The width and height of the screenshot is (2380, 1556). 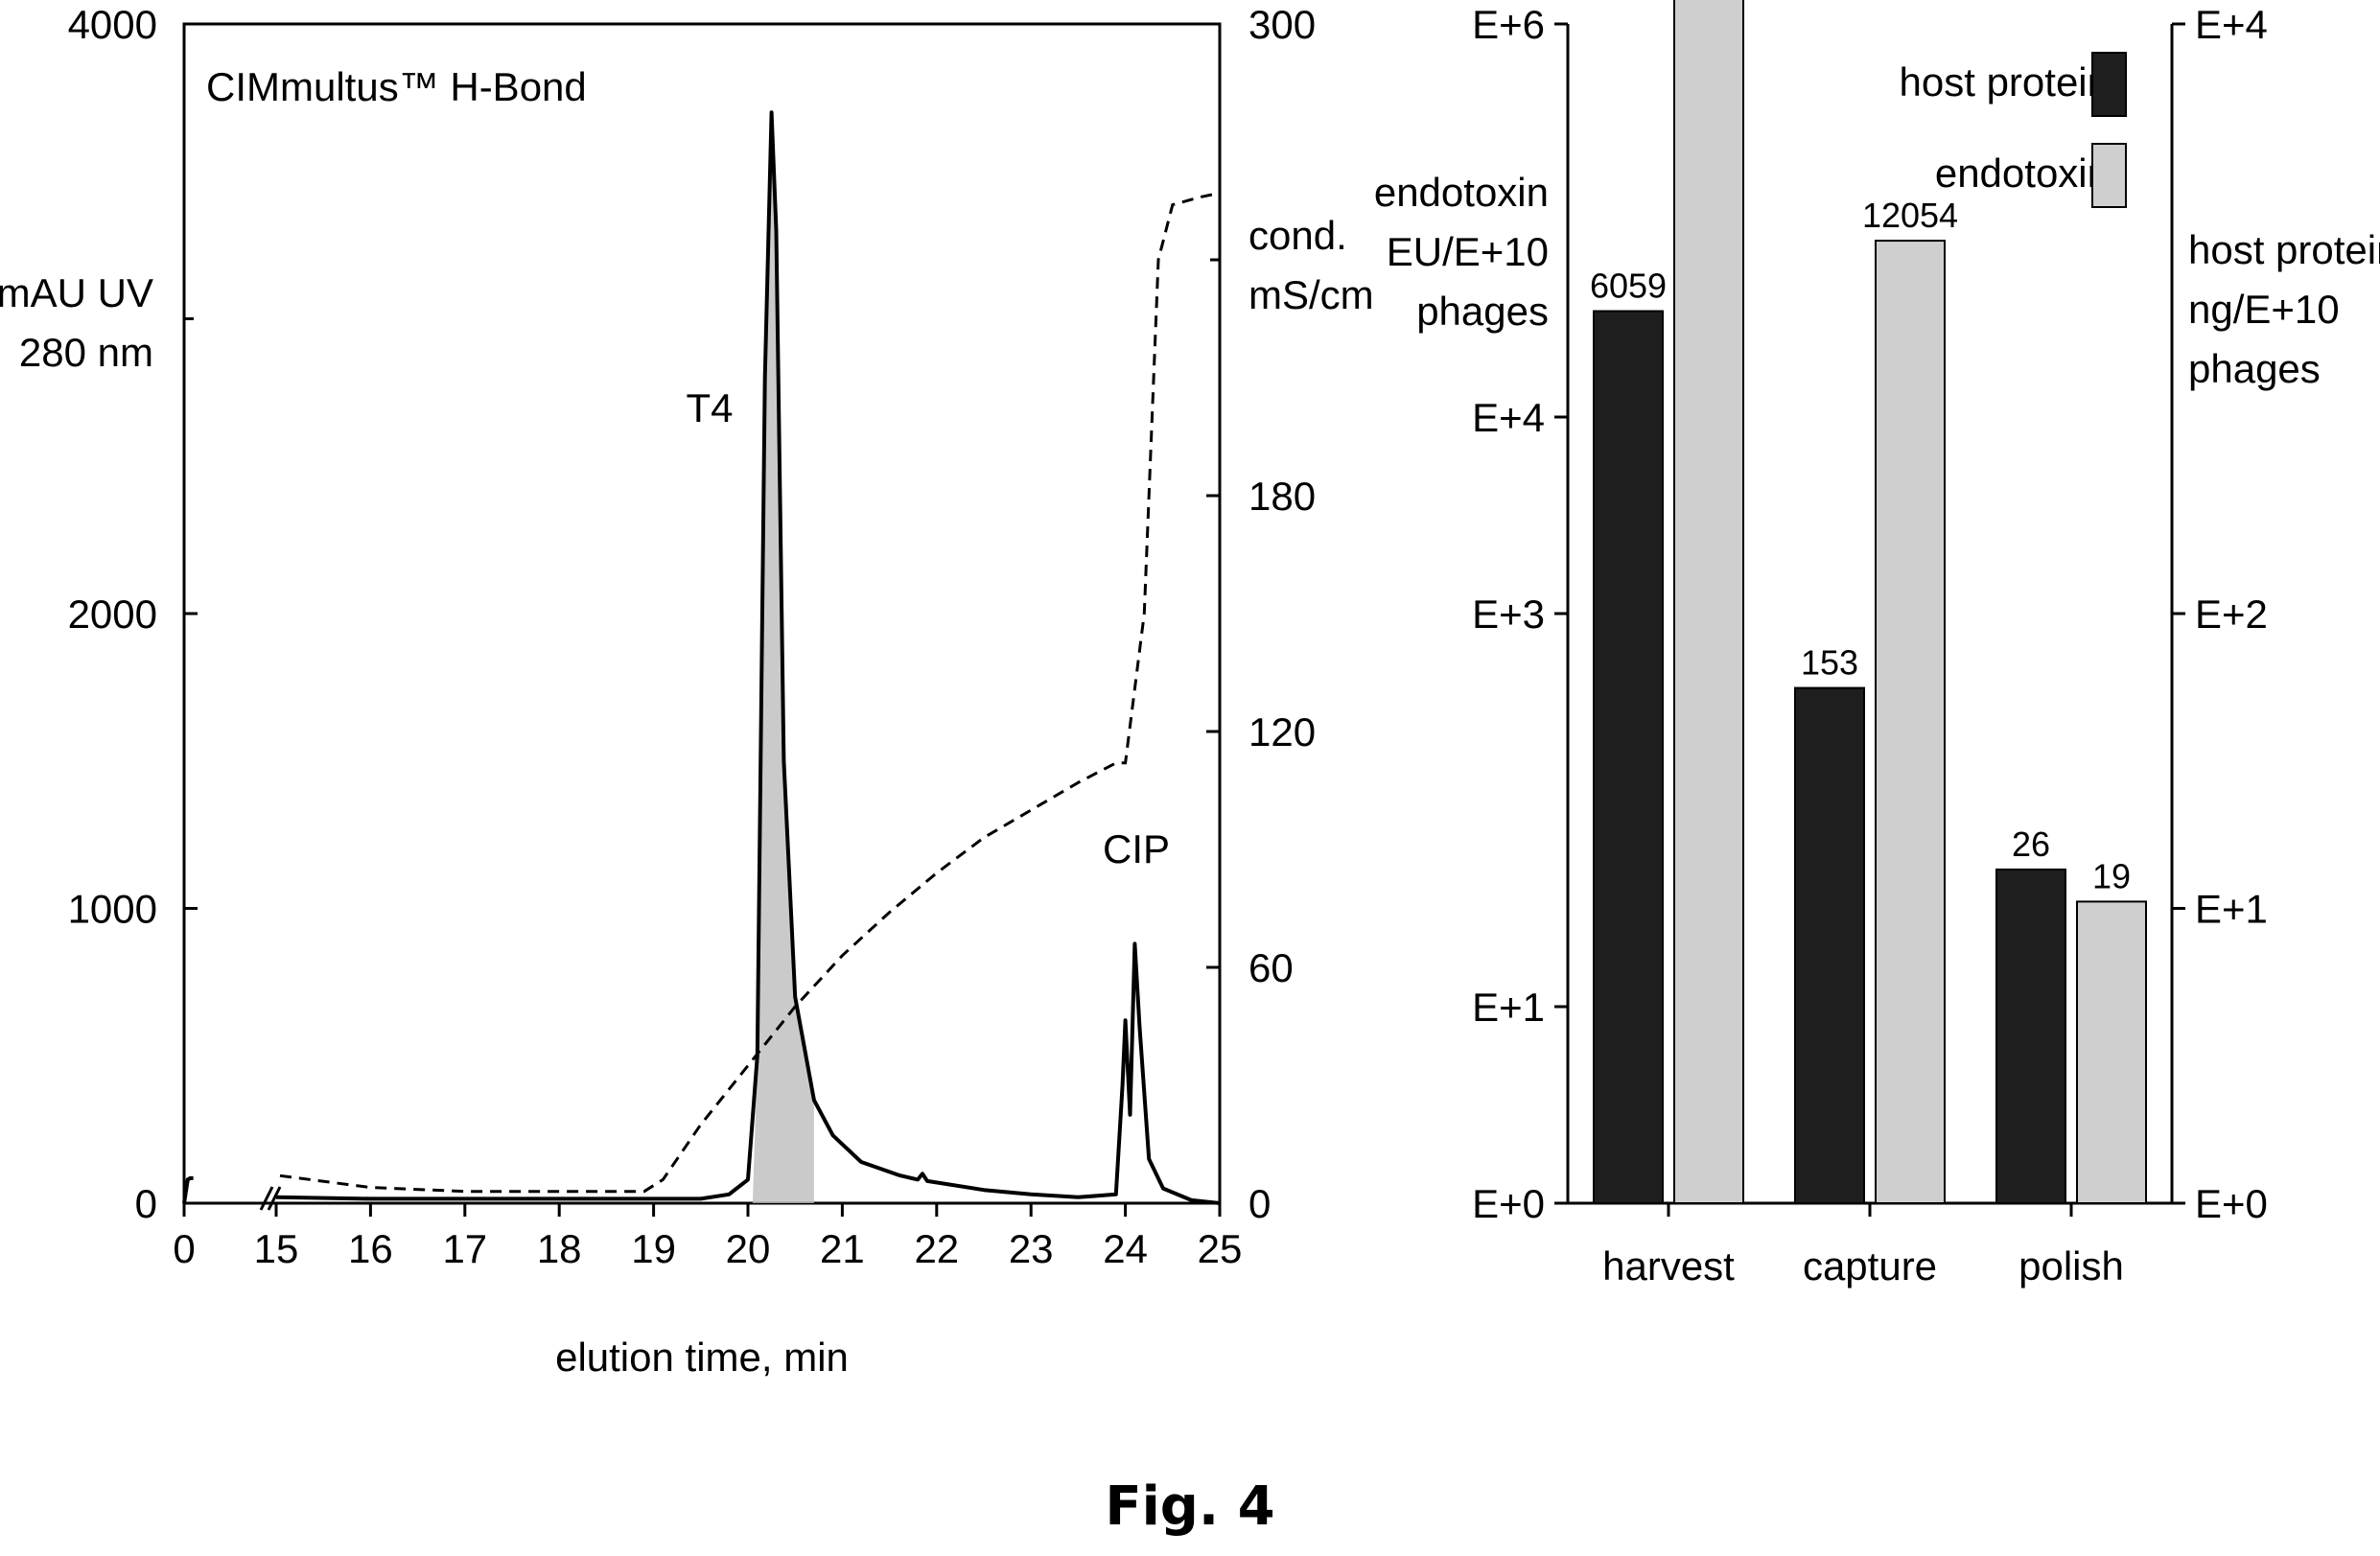 I want to click on legend-label-host-protein: host protein, so click(x=2005, y=82).